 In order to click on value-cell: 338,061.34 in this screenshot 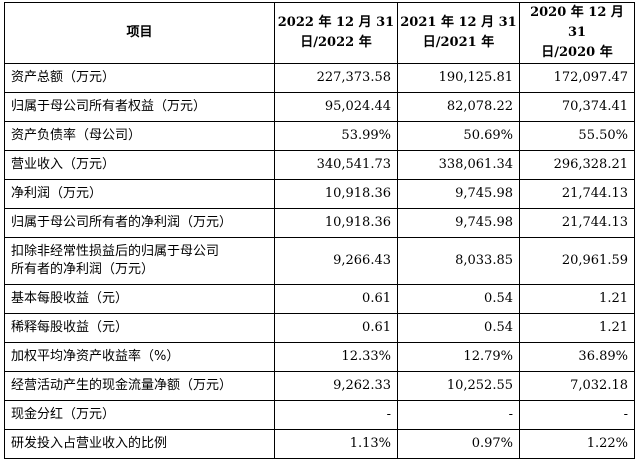, I will do `click(458, 165)`.